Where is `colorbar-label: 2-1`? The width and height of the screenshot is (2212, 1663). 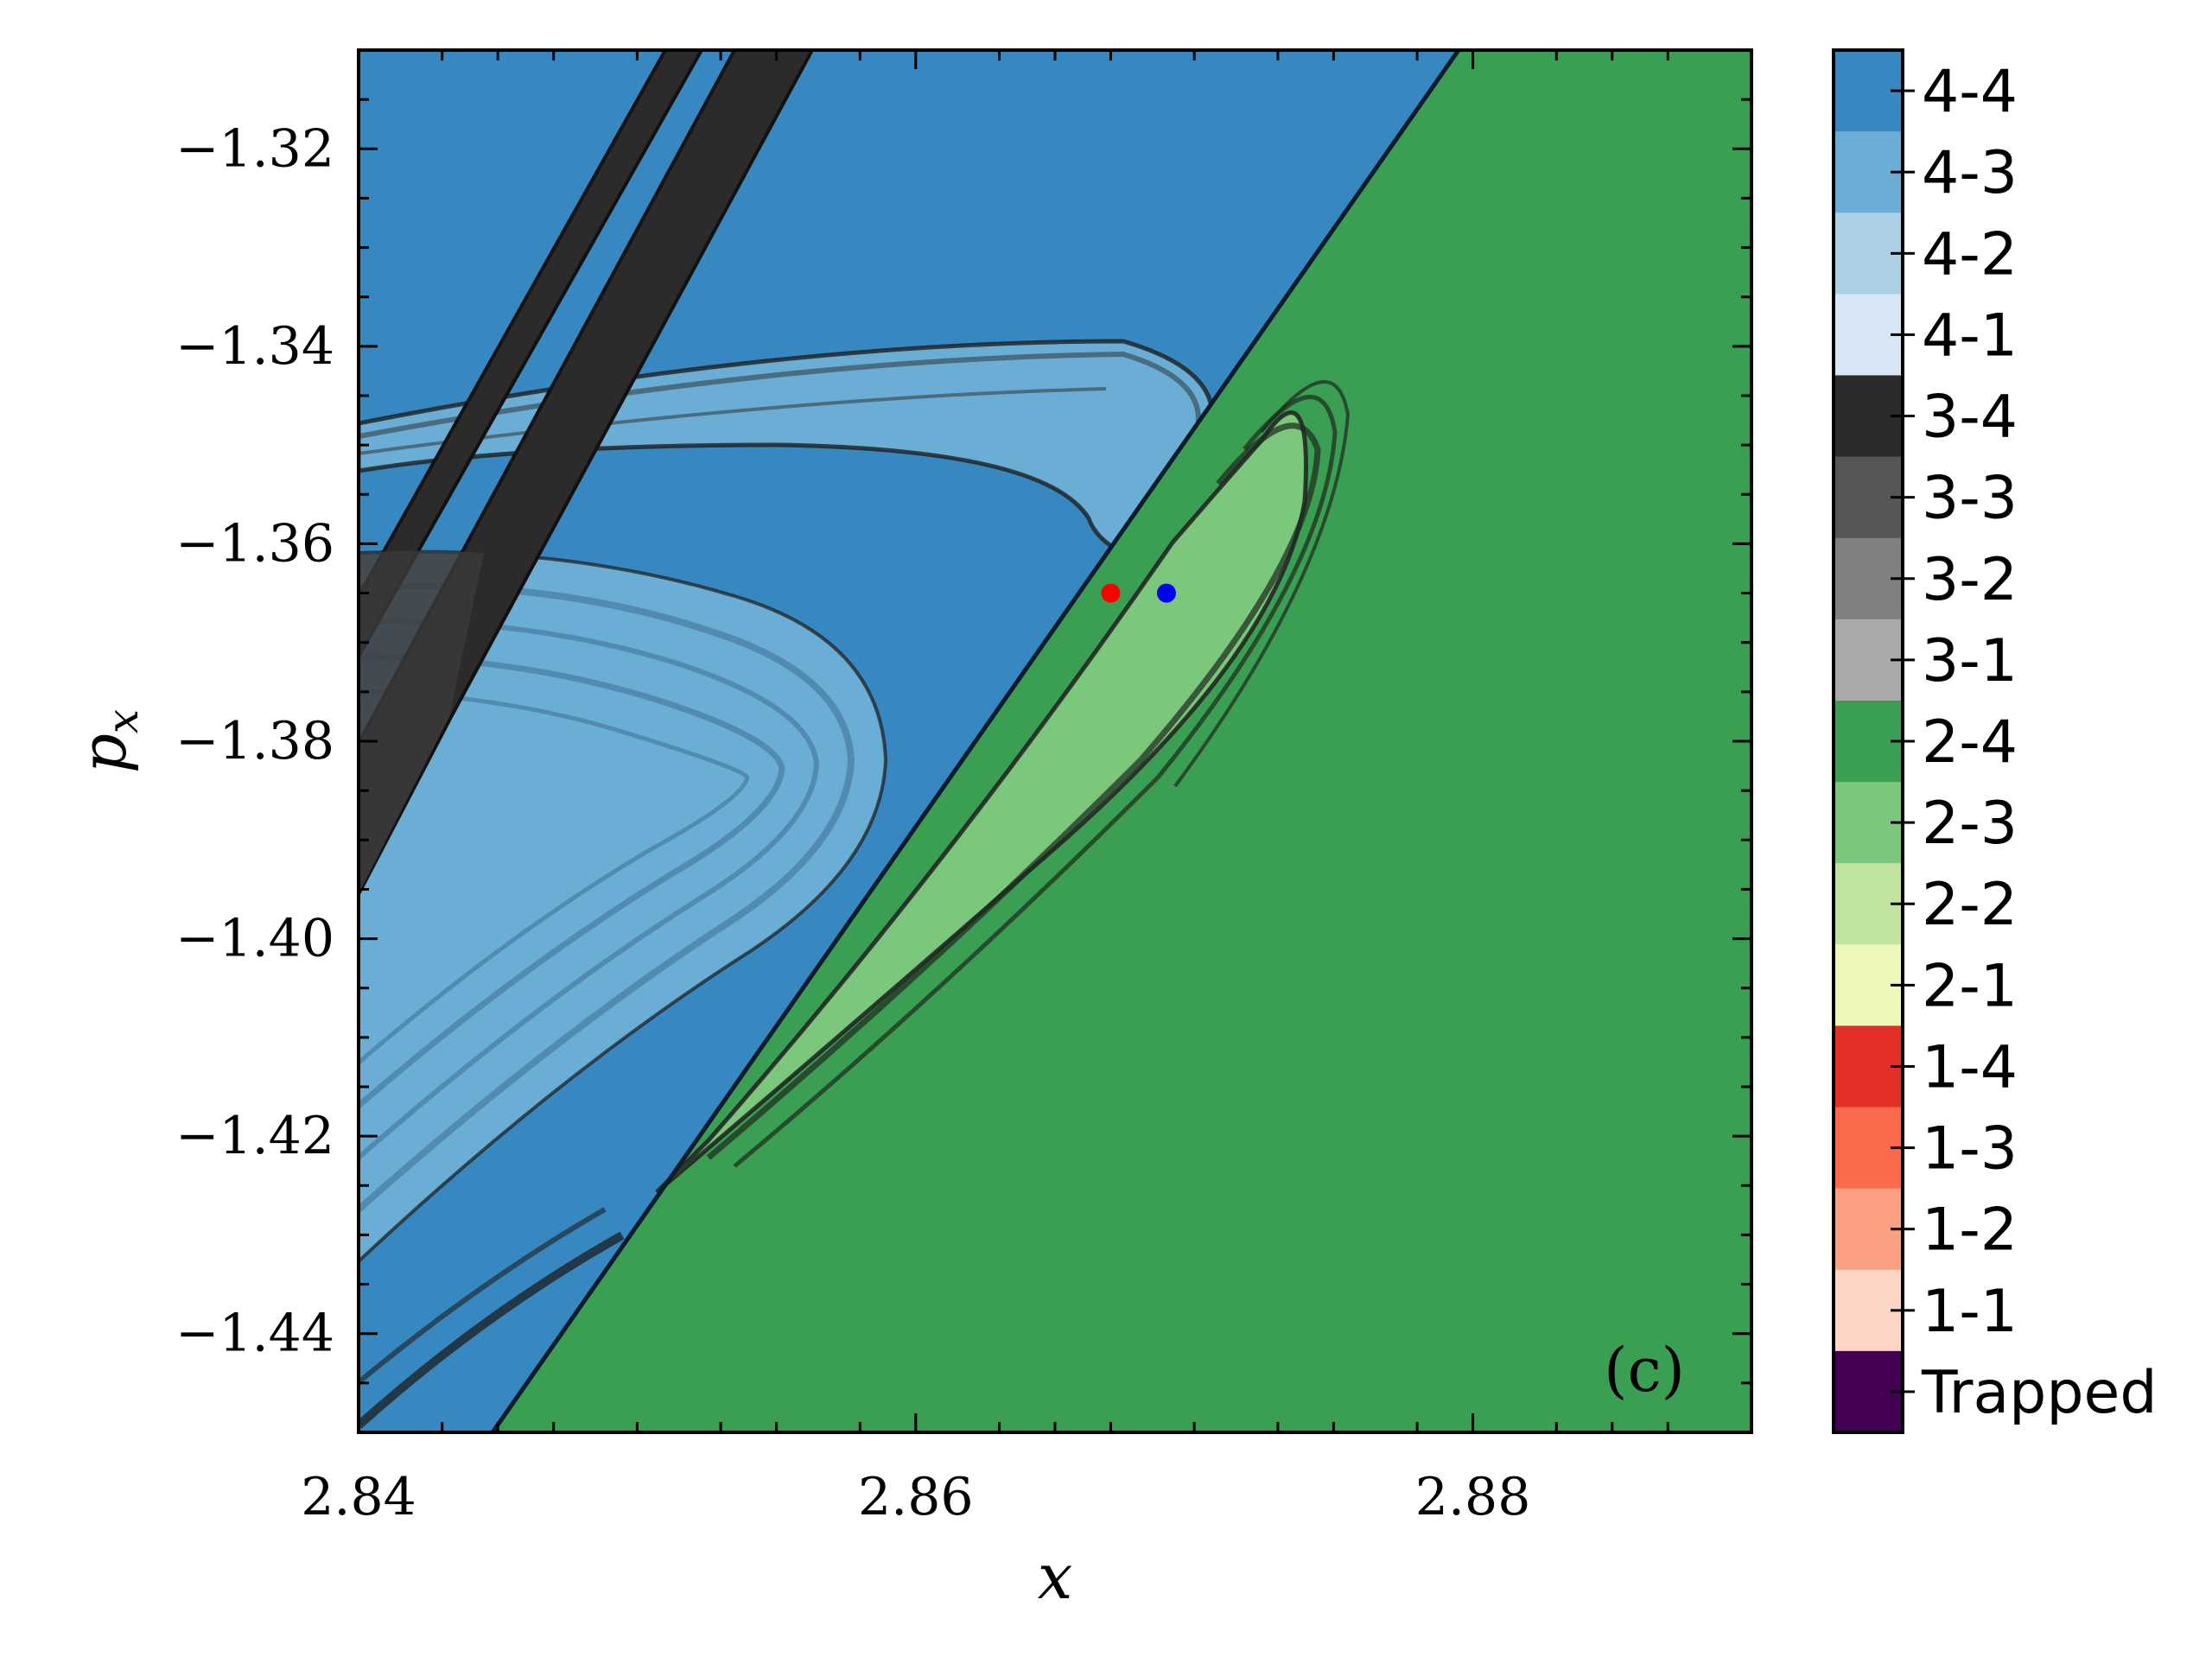 colorbar-label: 2-1 is located at coordinates (1970, 986).